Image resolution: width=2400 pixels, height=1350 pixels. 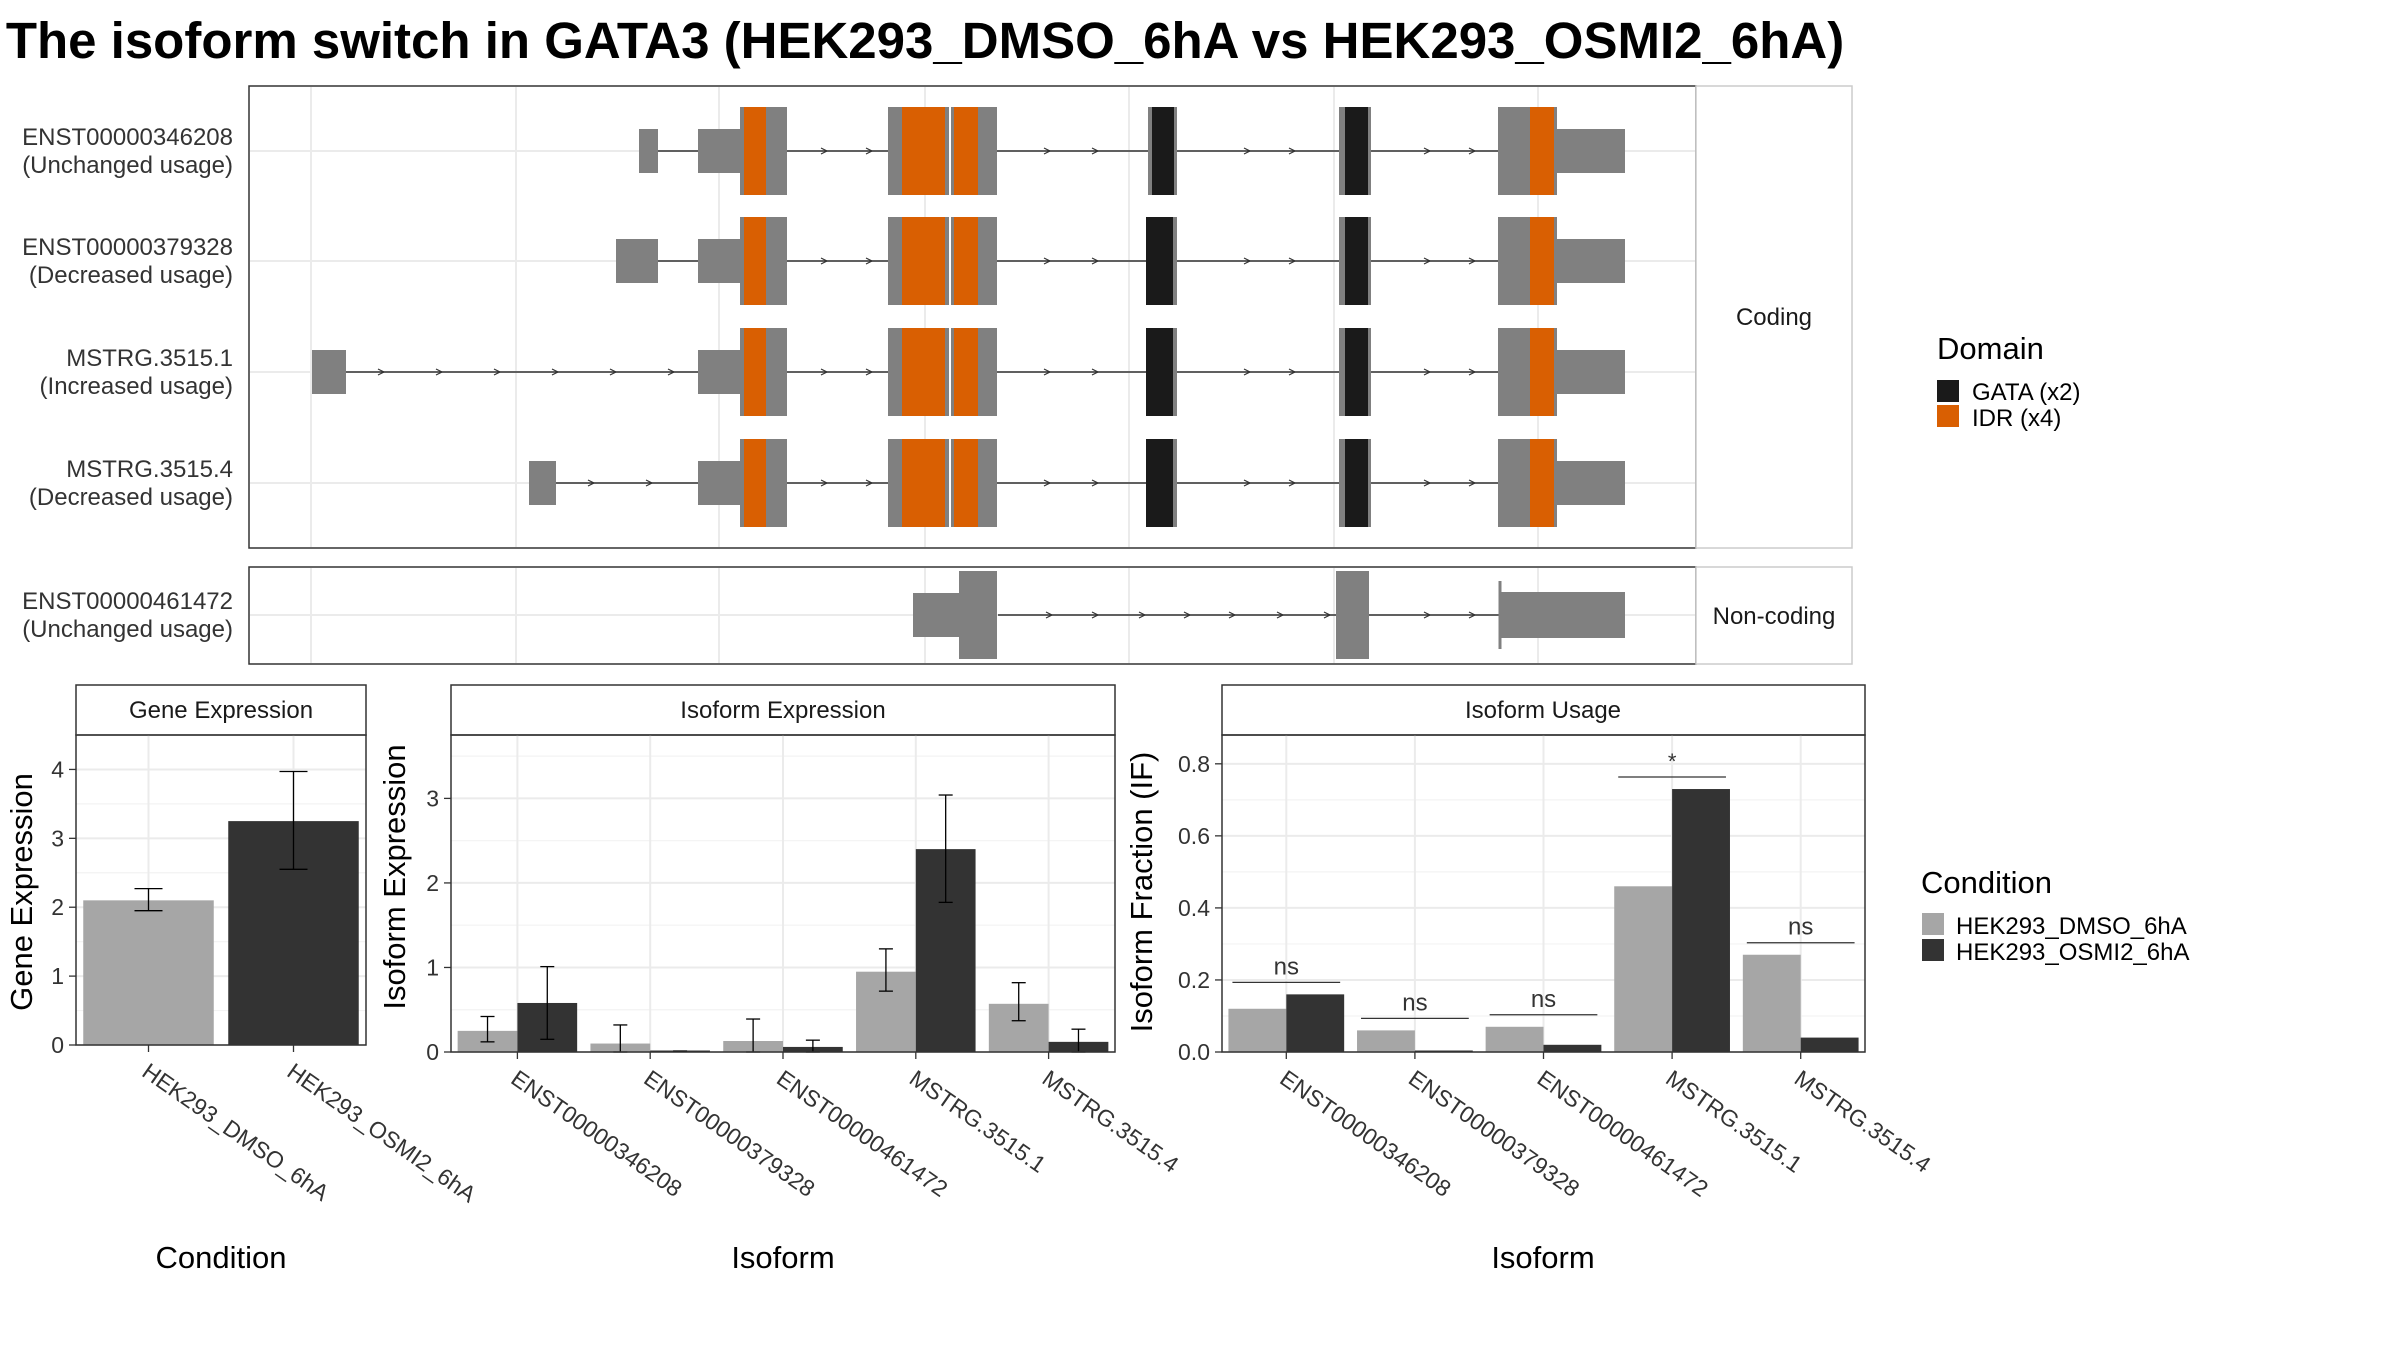 I want to click on bar-HEK293_OSMI2_6hA-MSTRG.3515.4, so click(x=1829, y=1044).